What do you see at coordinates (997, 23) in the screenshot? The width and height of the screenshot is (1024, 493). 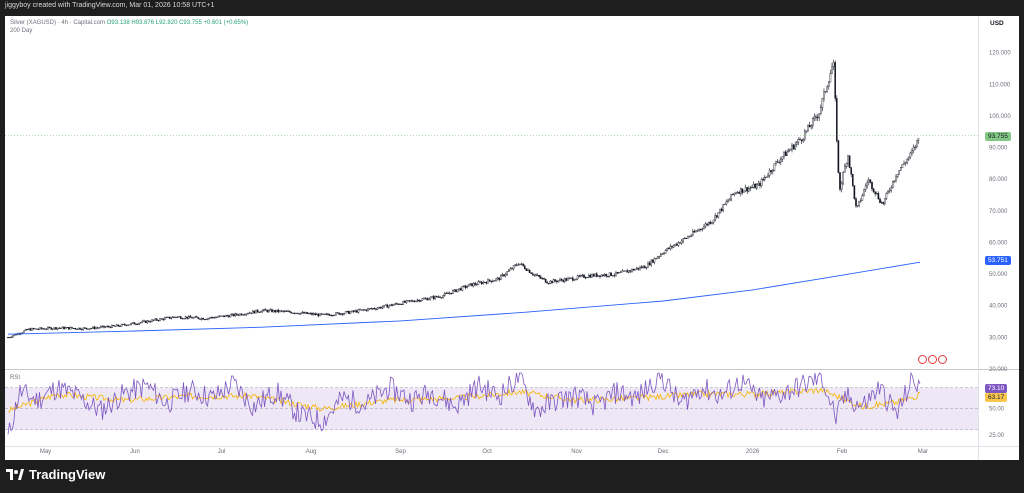 I see `currency-label: USD` at bounding box center [997, 23].